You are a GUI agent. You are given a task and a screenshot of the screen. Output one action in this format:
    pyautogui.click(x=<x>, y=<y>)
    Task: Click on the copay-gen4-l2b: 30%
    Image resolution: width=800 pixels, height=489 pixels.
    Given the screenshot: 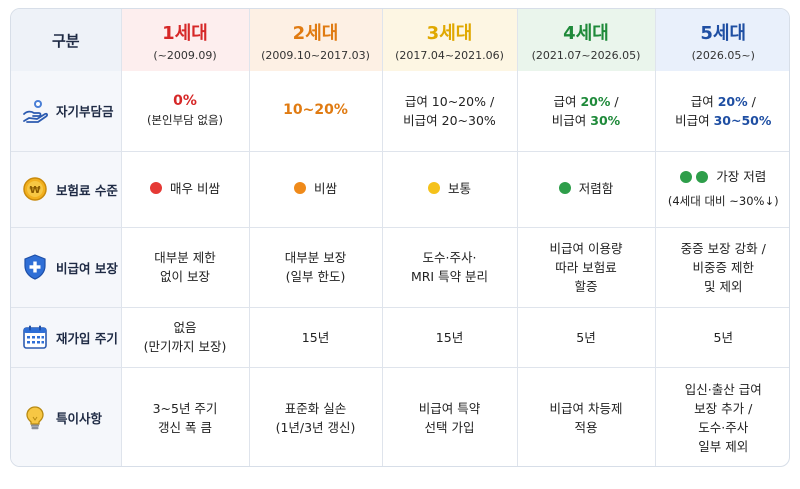 What is the action you would take?
    pyautogui.click(x=605, y=120)
    